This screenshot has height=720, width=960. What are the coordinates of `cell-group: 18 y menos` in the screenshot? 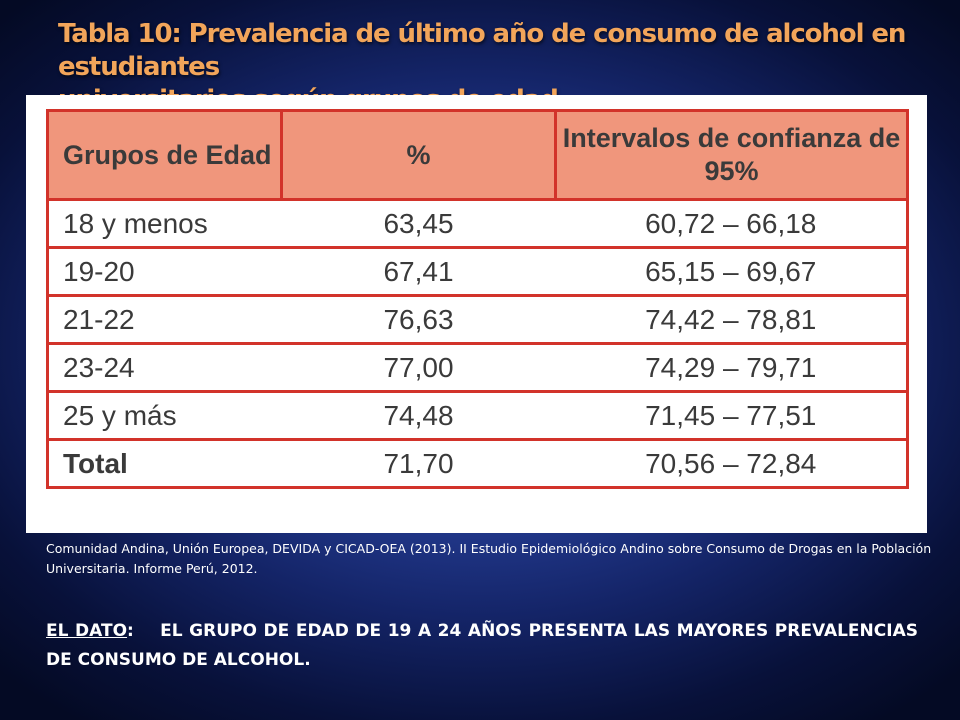 It's located at (164, 223).